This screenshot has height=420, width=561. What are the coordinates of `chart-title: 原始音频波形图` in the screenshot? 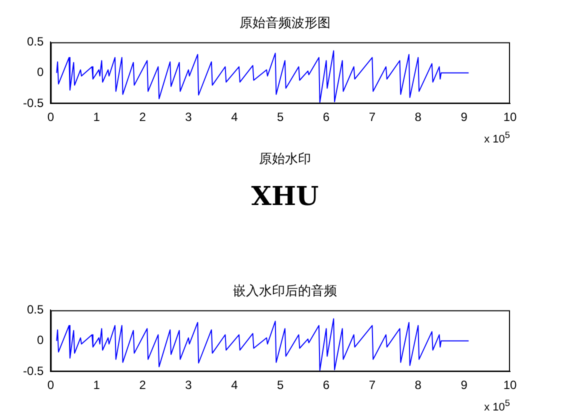 It's located at (285, 23).